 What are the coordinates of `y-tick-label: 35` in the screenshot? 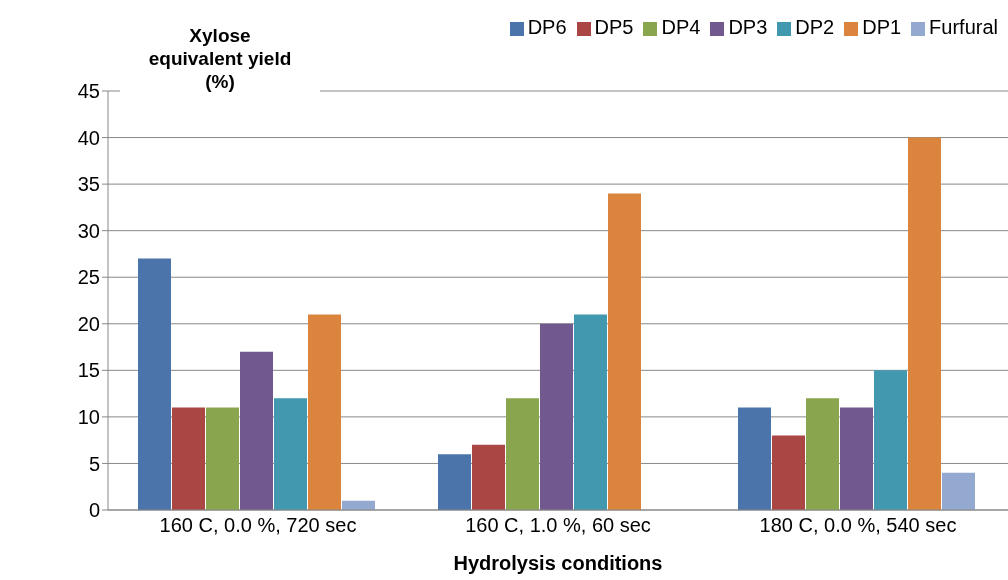 It's located at (88, 184).